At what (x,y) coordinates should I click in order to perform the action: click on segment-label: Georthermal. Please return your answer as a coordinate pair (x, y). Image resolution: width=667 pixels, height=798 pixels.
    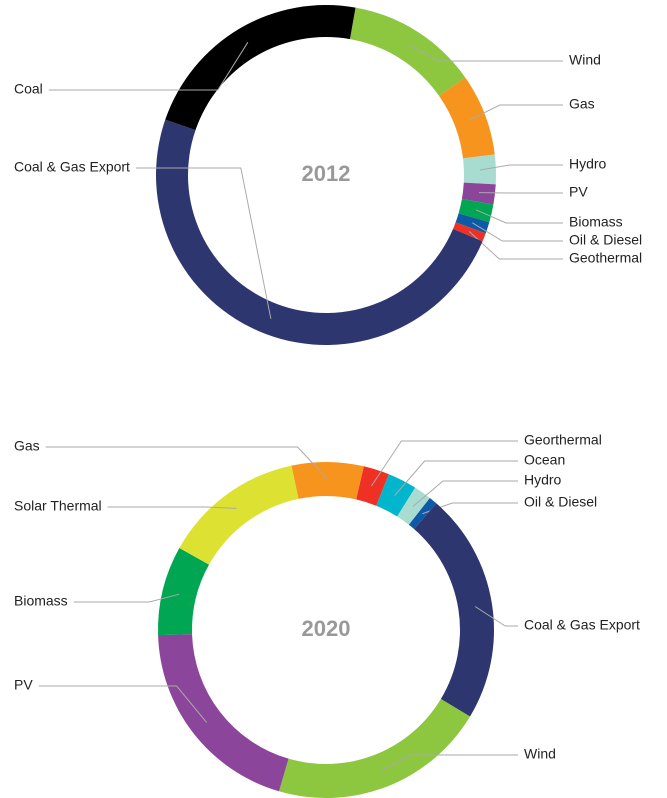
    Looking at the image, I should click on (563, 440).